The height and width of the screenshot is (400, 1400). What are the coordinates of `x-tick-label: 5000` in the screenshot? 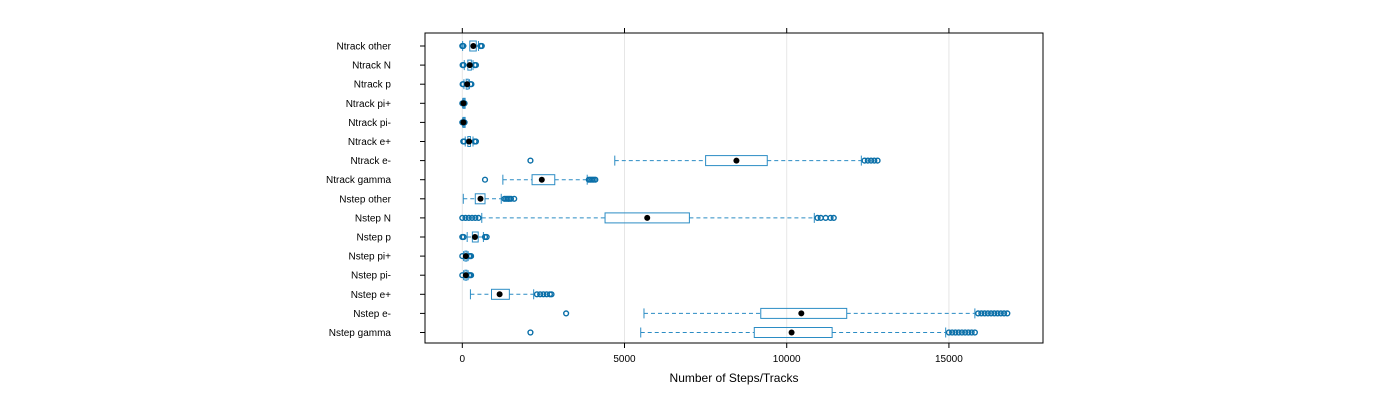 It's located at (624, 359).